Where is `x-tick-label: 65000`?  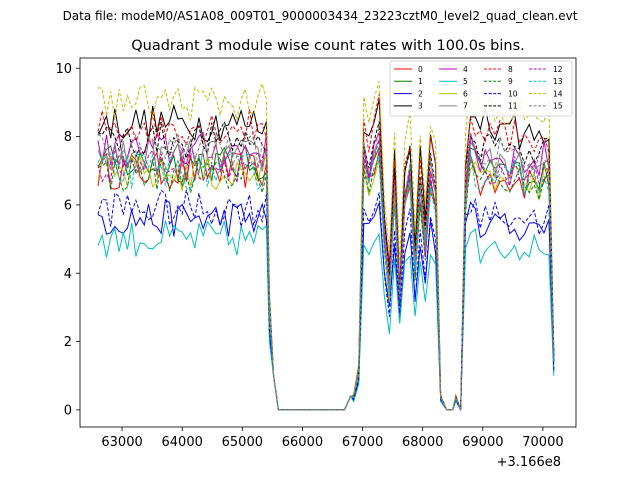
x-tick-label: 65000 is located at coordinates (242, 442).